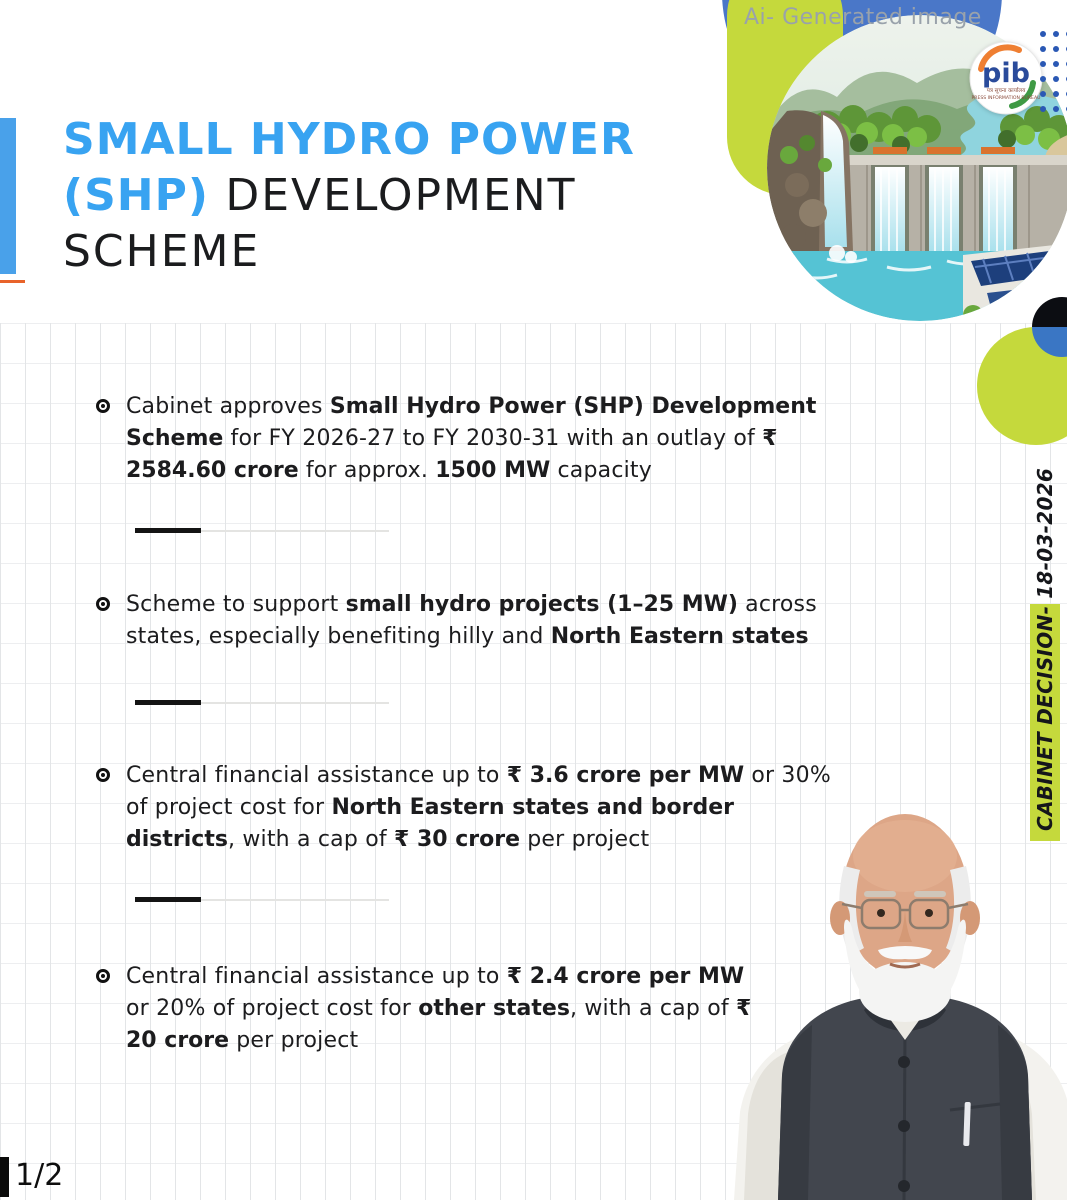  I want to click on orange-accent-dash, so click(12, 281).